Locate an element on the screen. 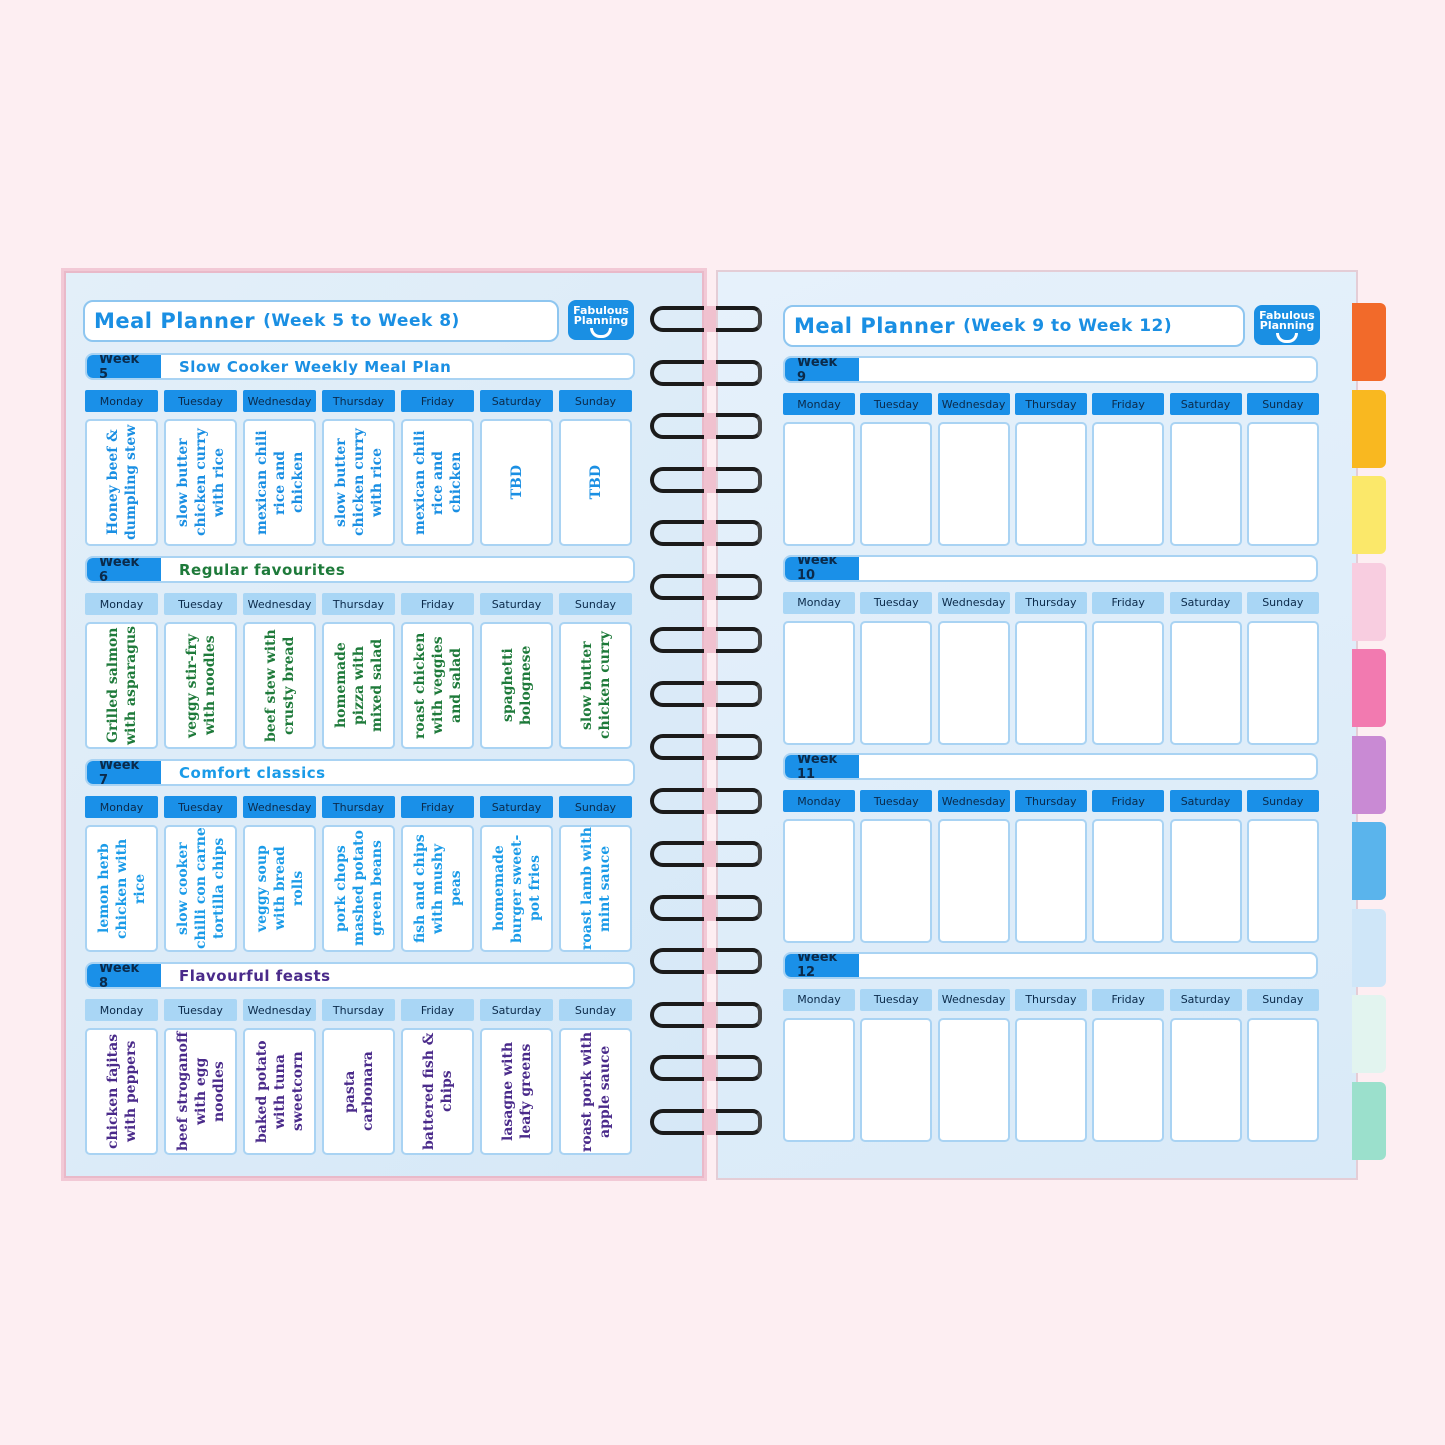 The width and height of the screenshot is (1445, 1445). meal-cell: spaghetti bolognese is located at coordinates (516, 685).